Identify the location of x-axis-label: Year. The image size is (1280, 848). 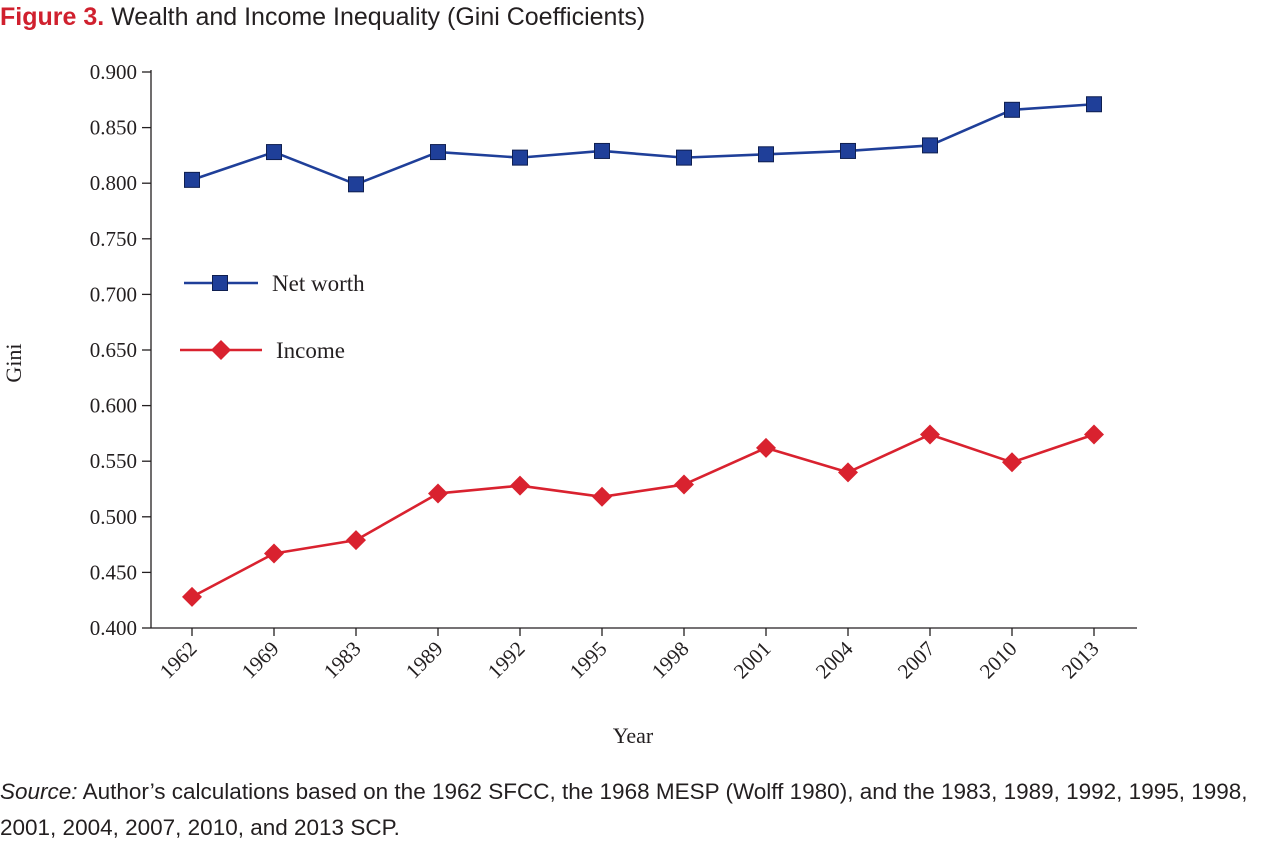
(633, 735).